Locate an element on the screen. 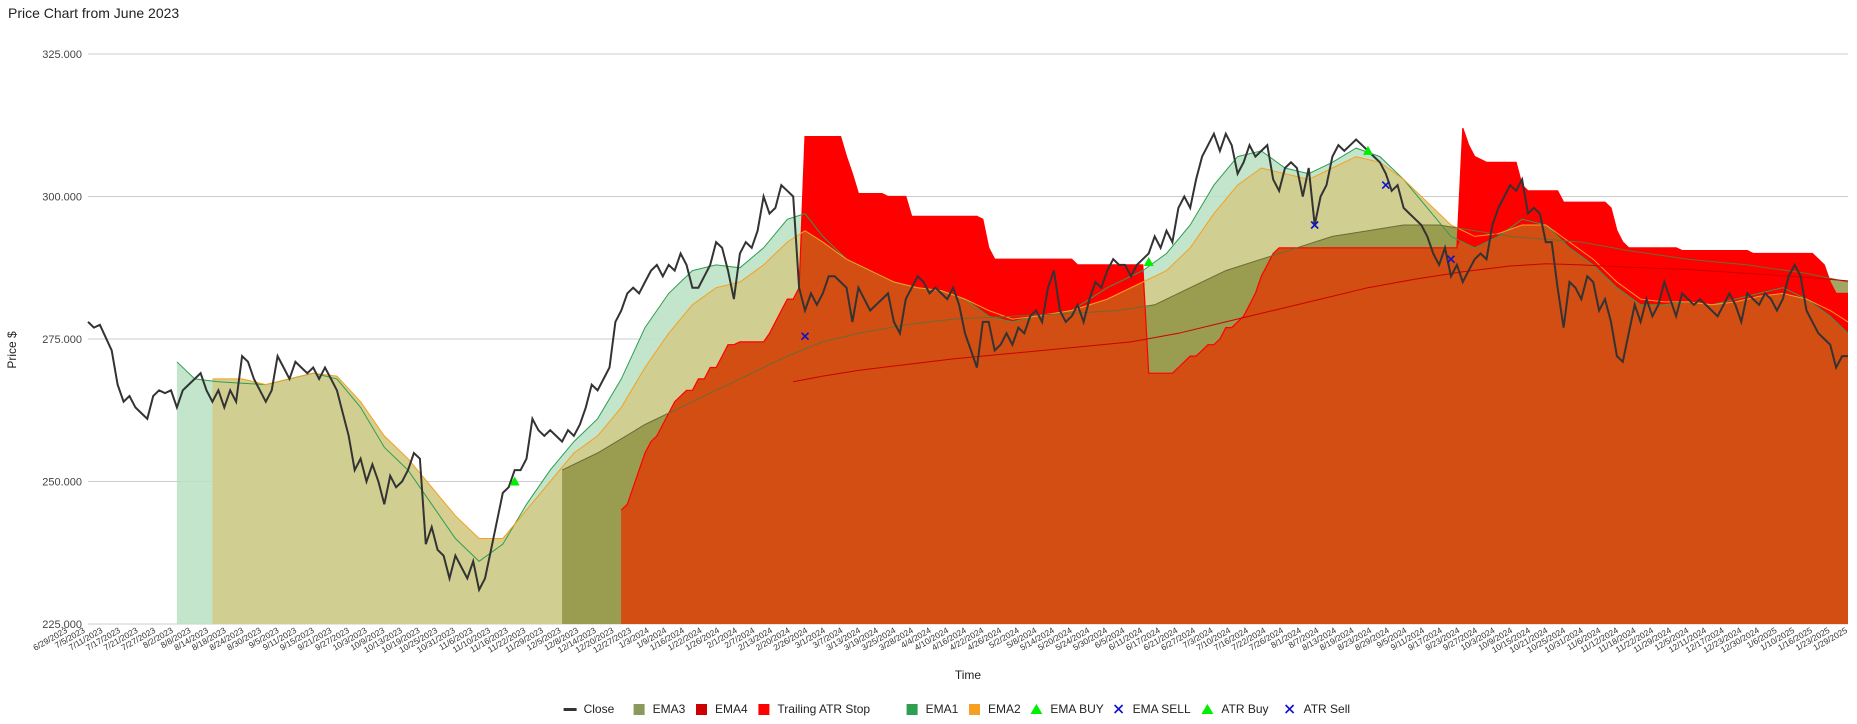 The image size is (1857, 724). legend-item: ATR Sell is located at coordinates (1317, 709).